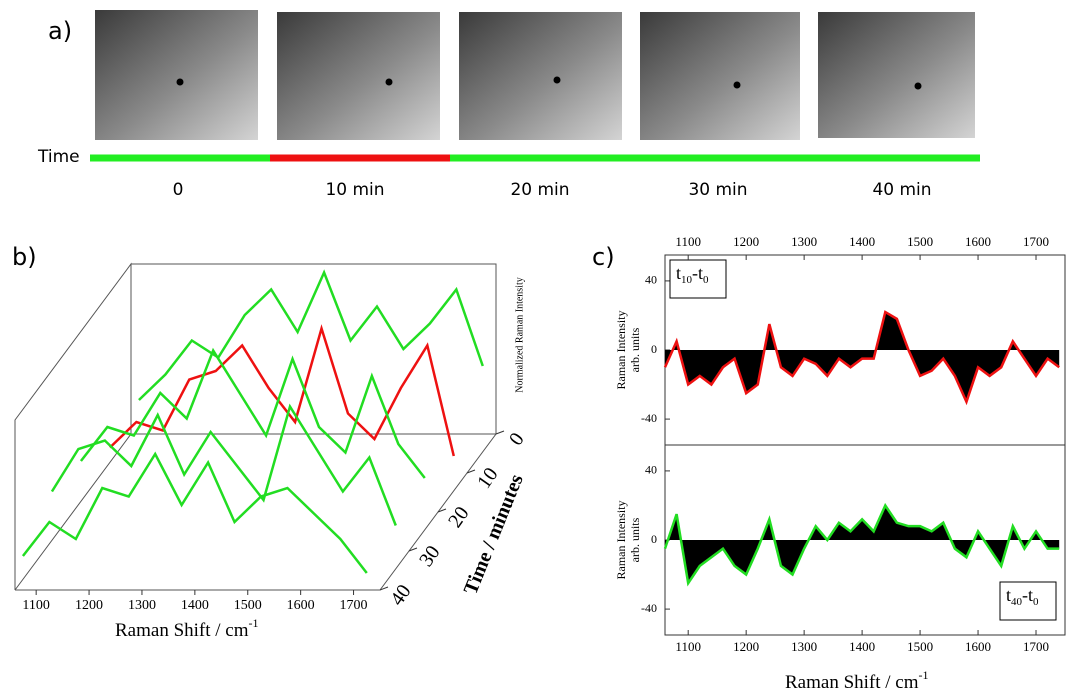  What do you see at coordinates (519, 335) in the screenshot?
I see `y-axis-title: Normalized Raman Intensity` at bounding box center [519, 335].